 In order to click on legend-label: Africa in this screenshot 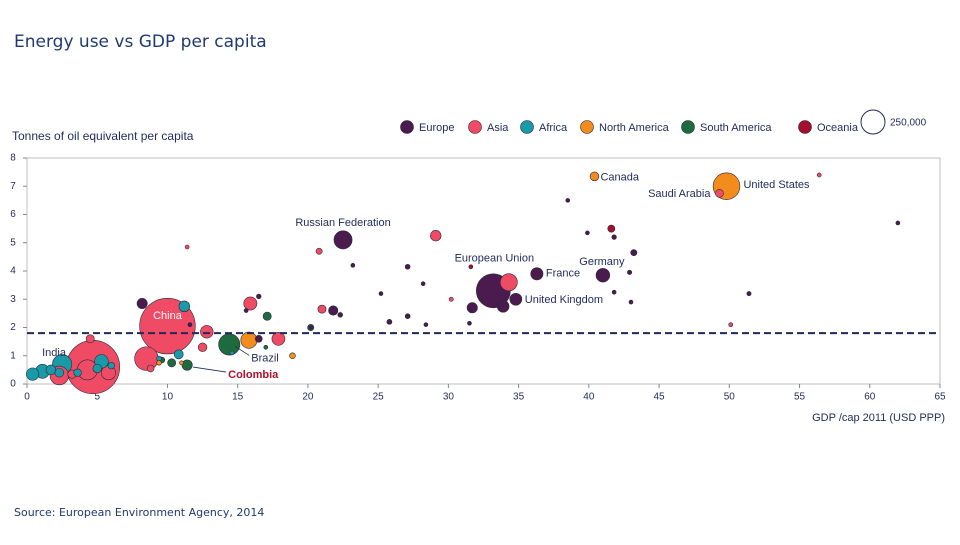, I will do `click(553, 128)`.